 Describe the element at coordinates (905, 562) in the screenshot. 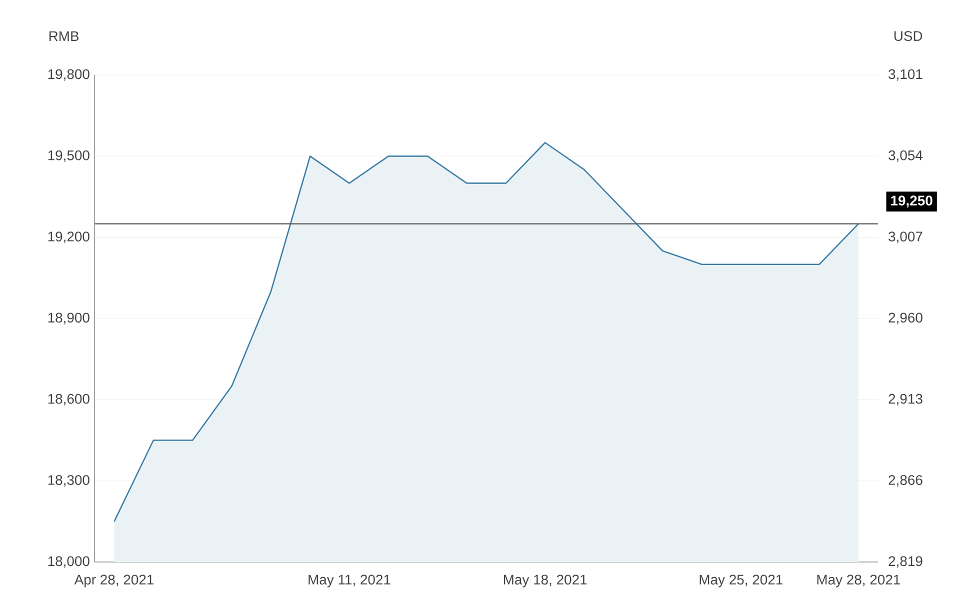

I see `y2-tick-label: 2,819` at that location.